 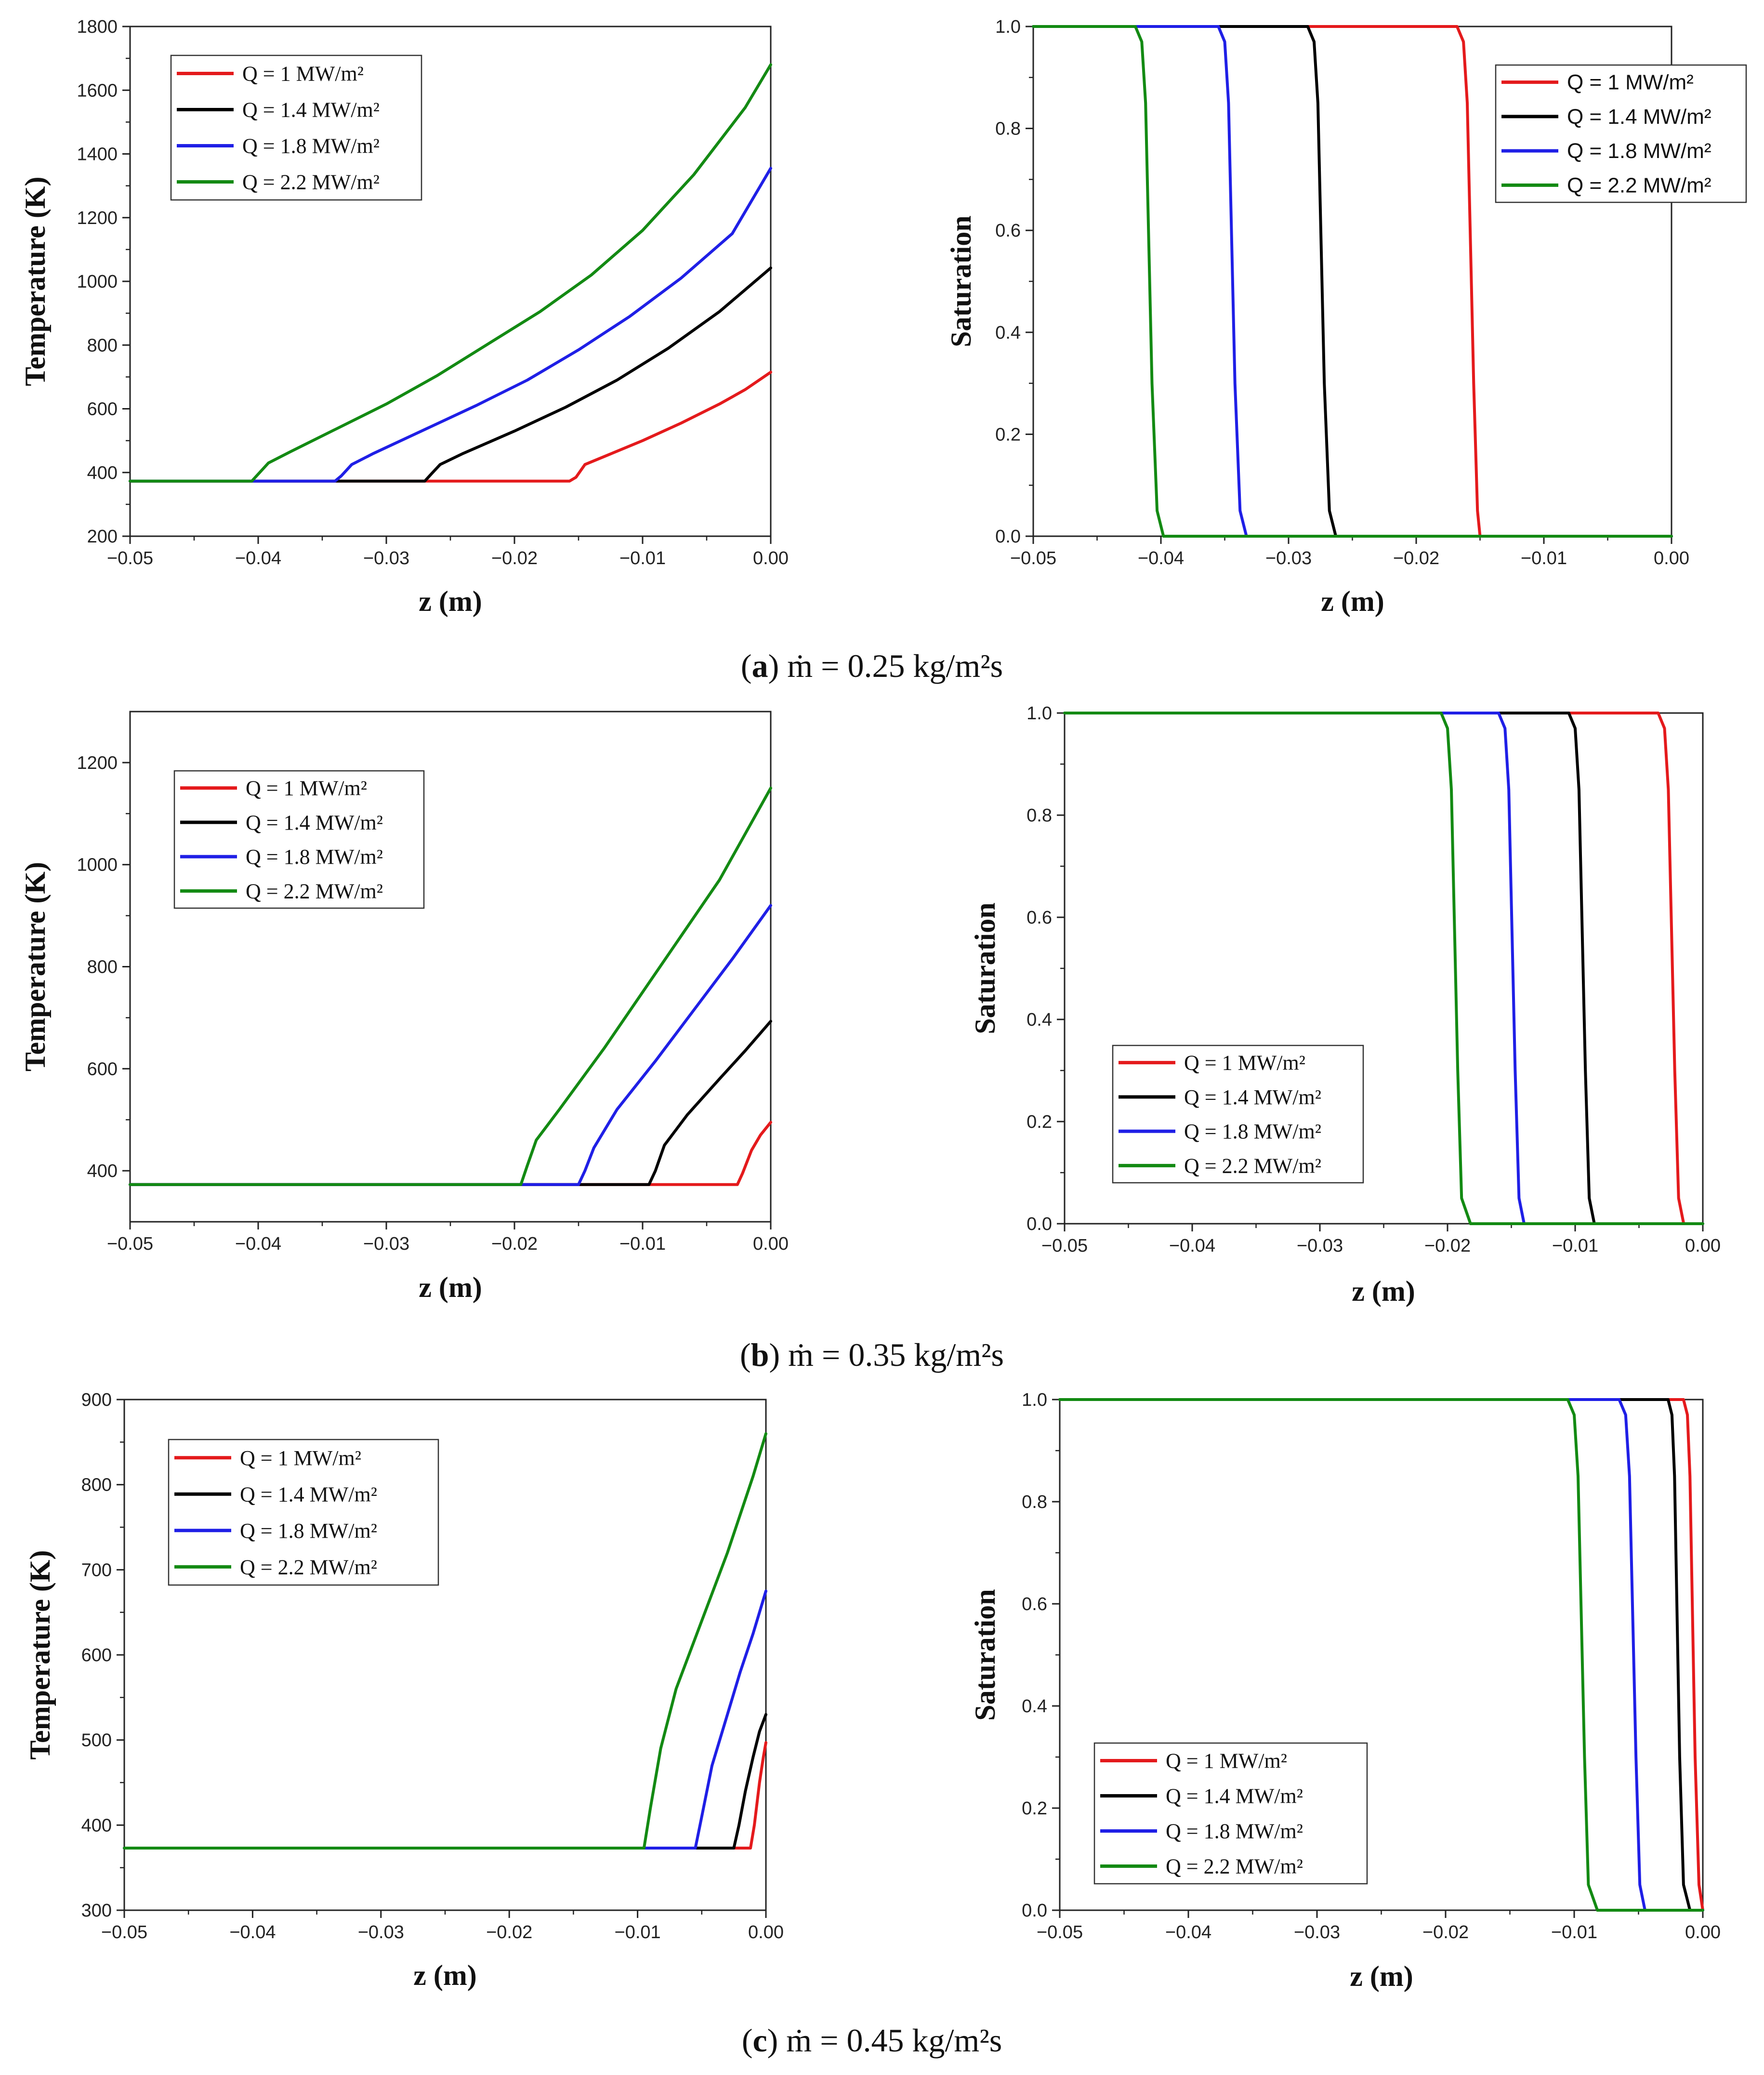 I want to click on y-tick-label: 0.4, so click(x=1039, y=1020).